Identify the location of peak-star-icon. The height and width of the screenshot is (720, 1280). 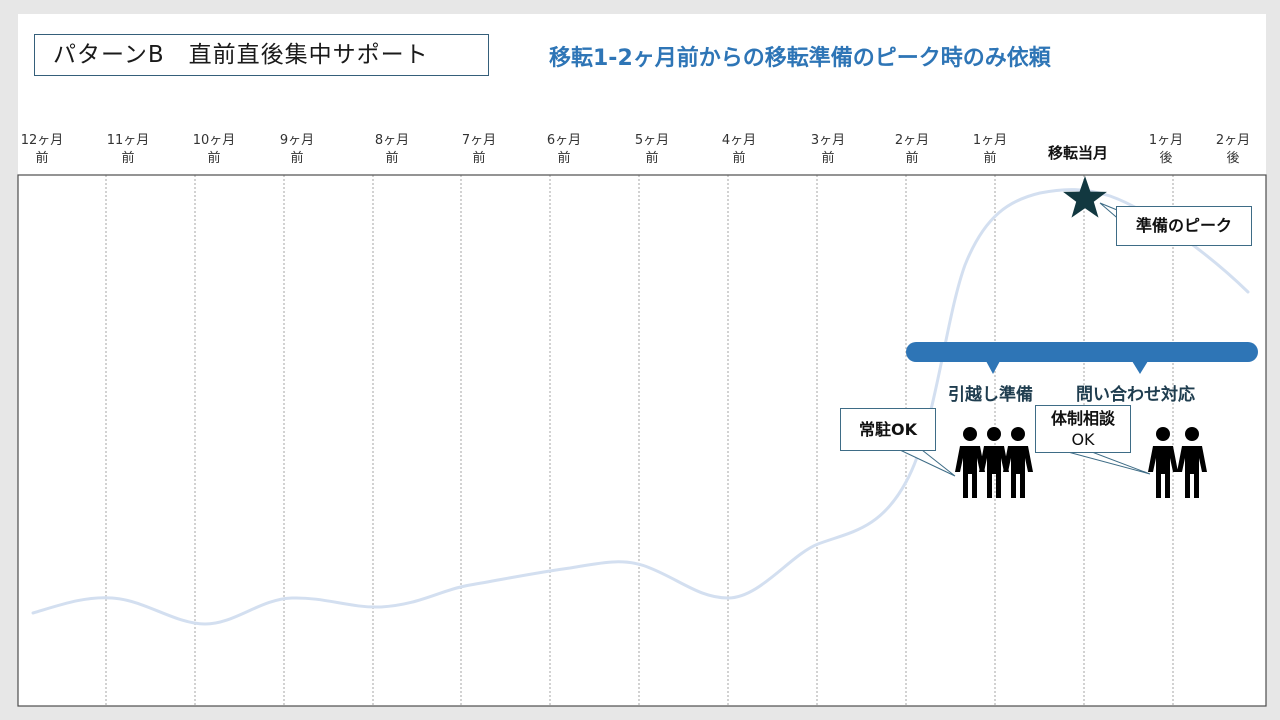
(1085, 197).